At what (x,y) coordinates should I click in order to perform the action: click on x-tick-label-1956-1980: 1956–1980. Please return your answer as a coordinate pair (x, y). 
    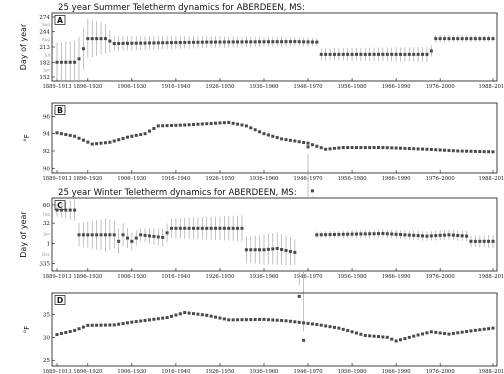
    Looking at the image, I should click on (352, 87).